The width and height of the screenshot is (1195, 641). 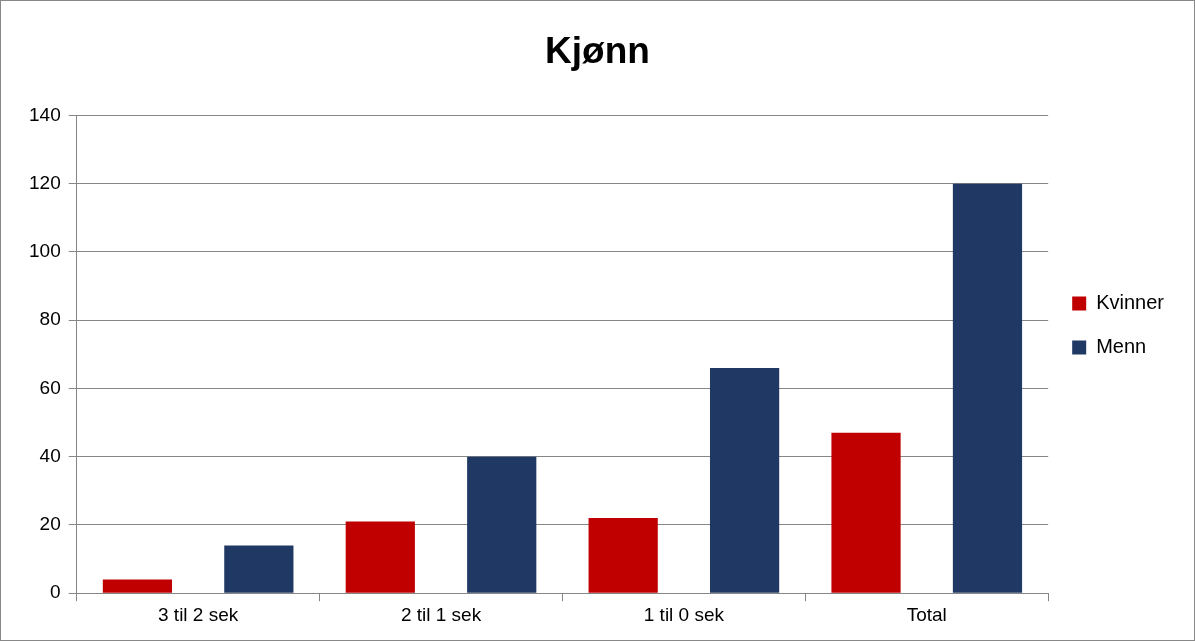 I want to click on y-tick-label: 120, so click(x=45, y=182).